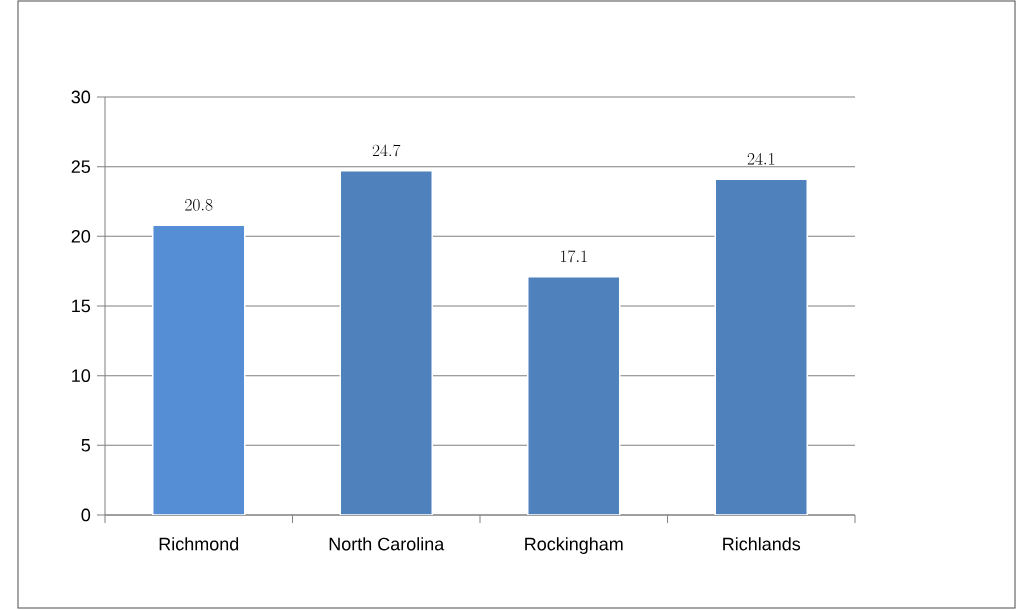  What do you see at coordinates (199, 205) in the screenshot?
I see `data-label: 20.8` at bounding box center [199, 205].